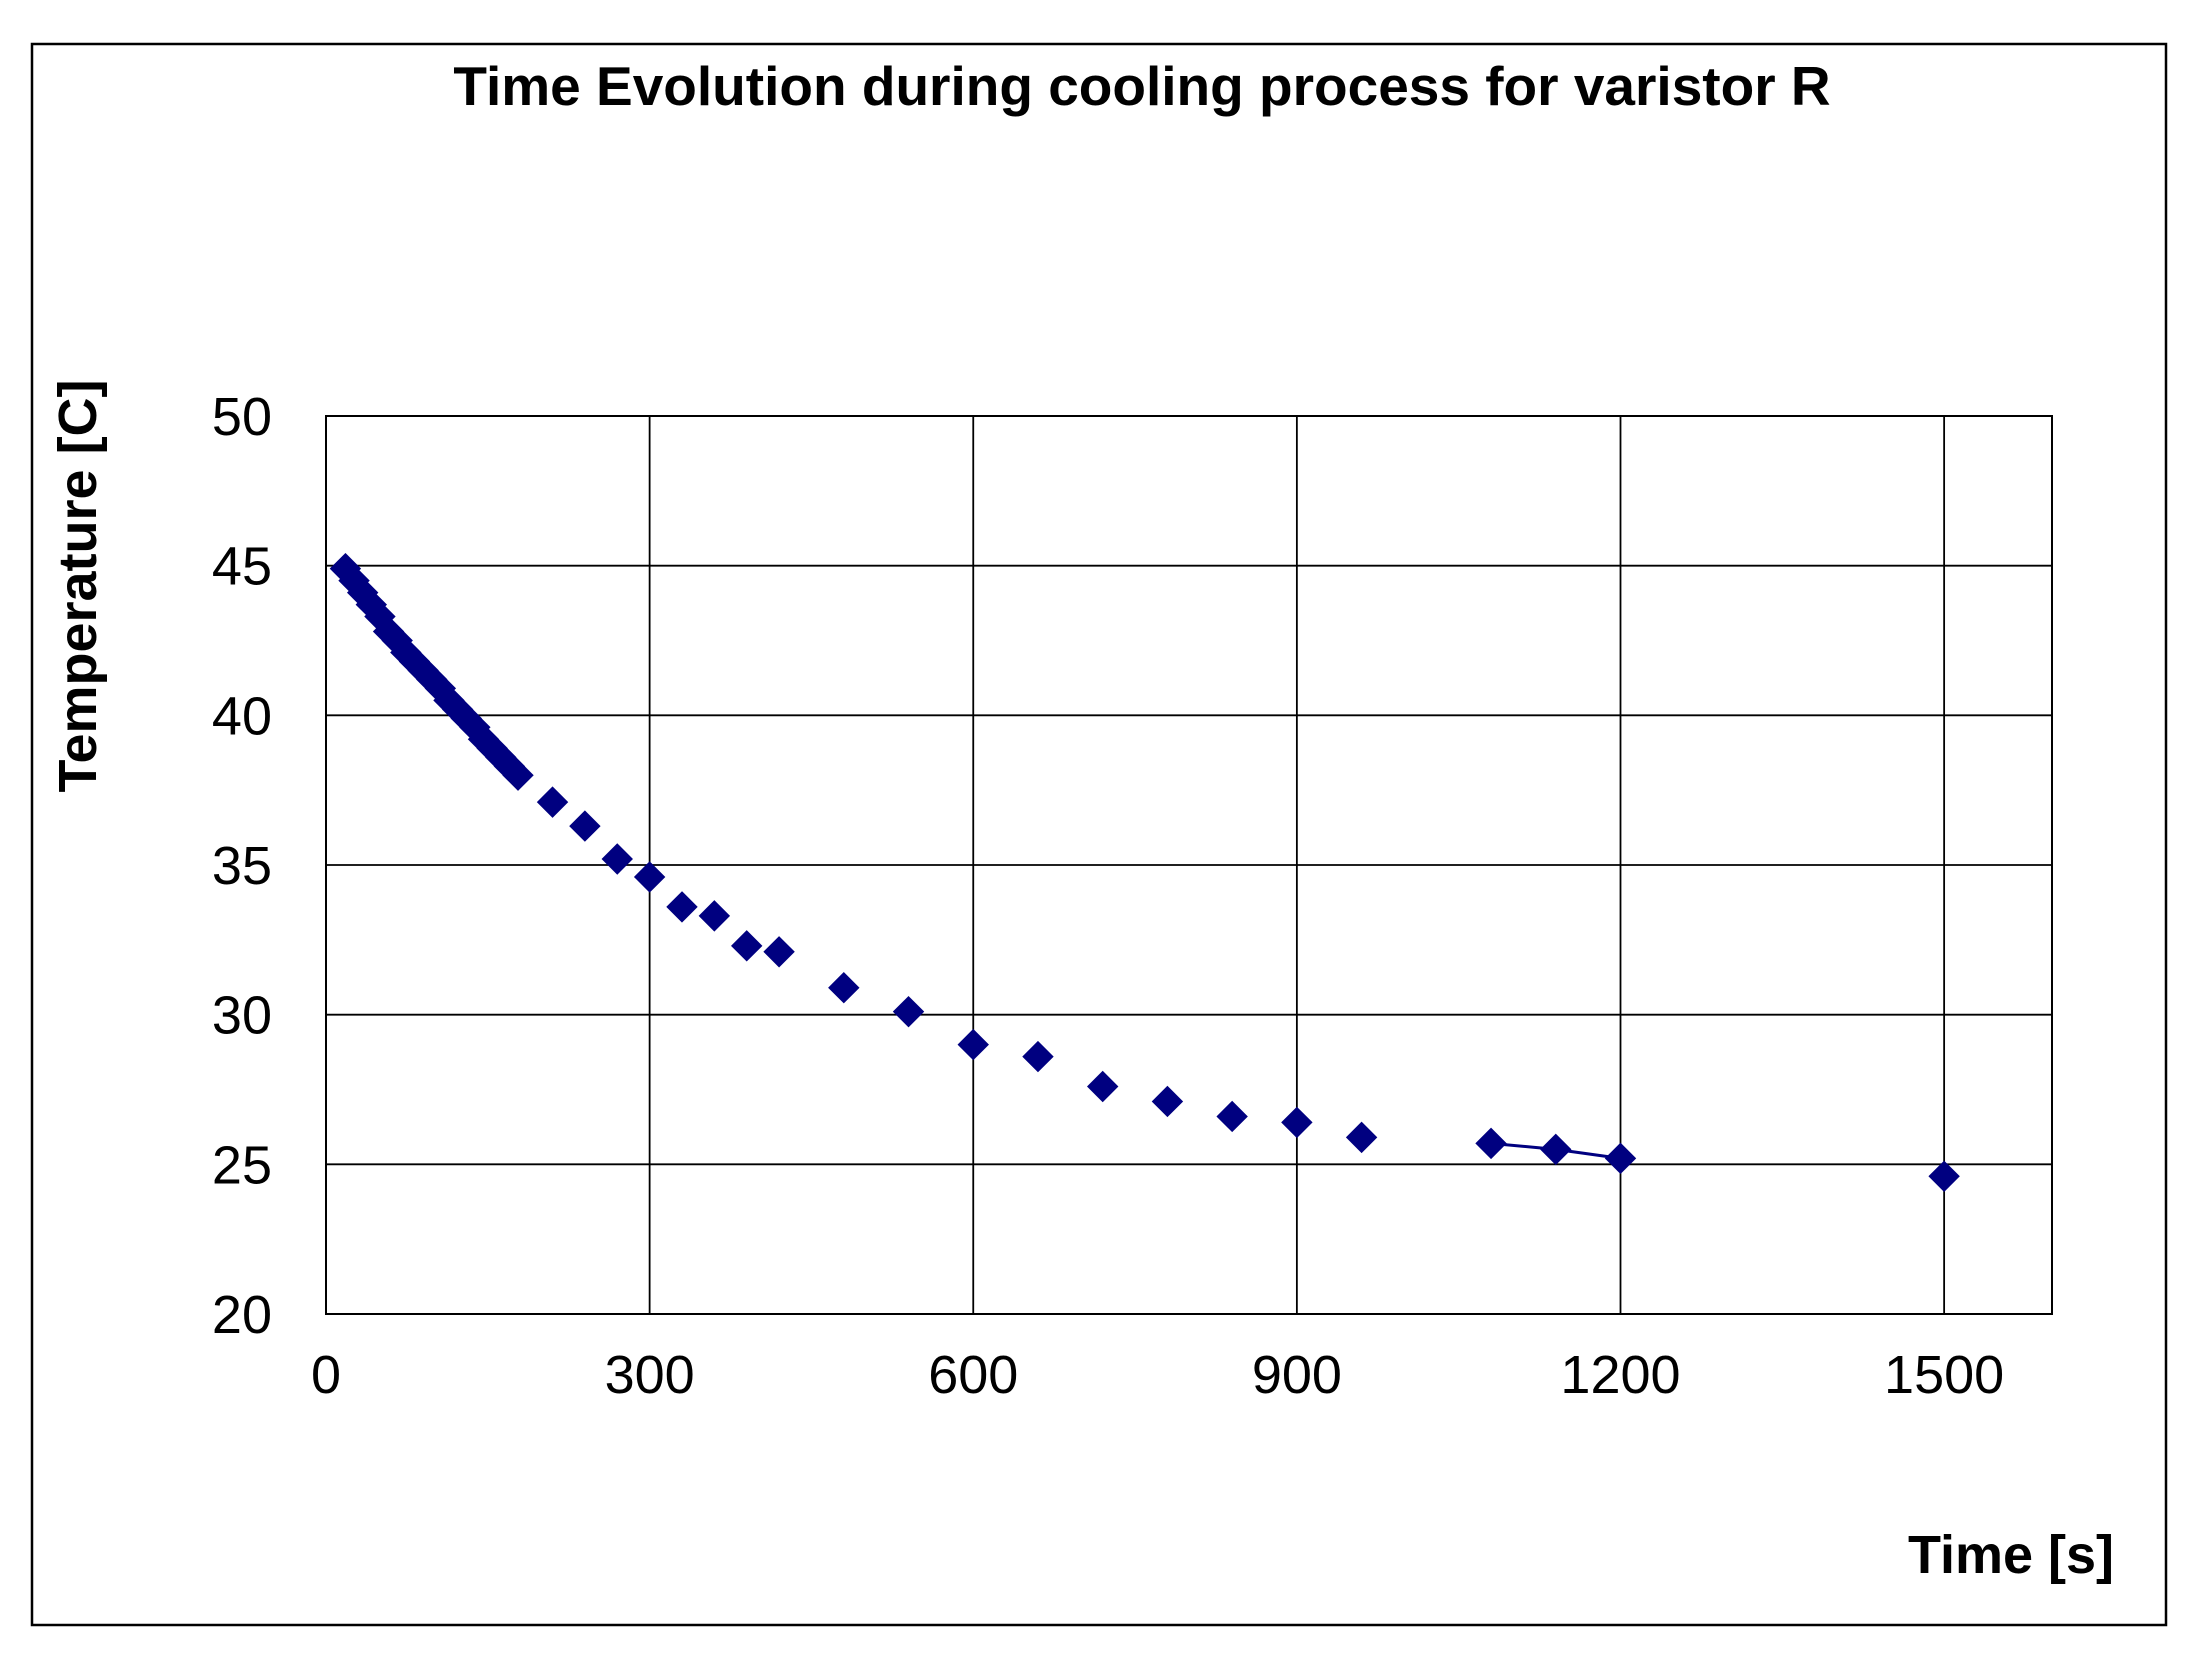  What do you see at coordinates (242, 866) in the screenshot?
I see `y-tick-label-35: 35` at bounding box center [242, 866].